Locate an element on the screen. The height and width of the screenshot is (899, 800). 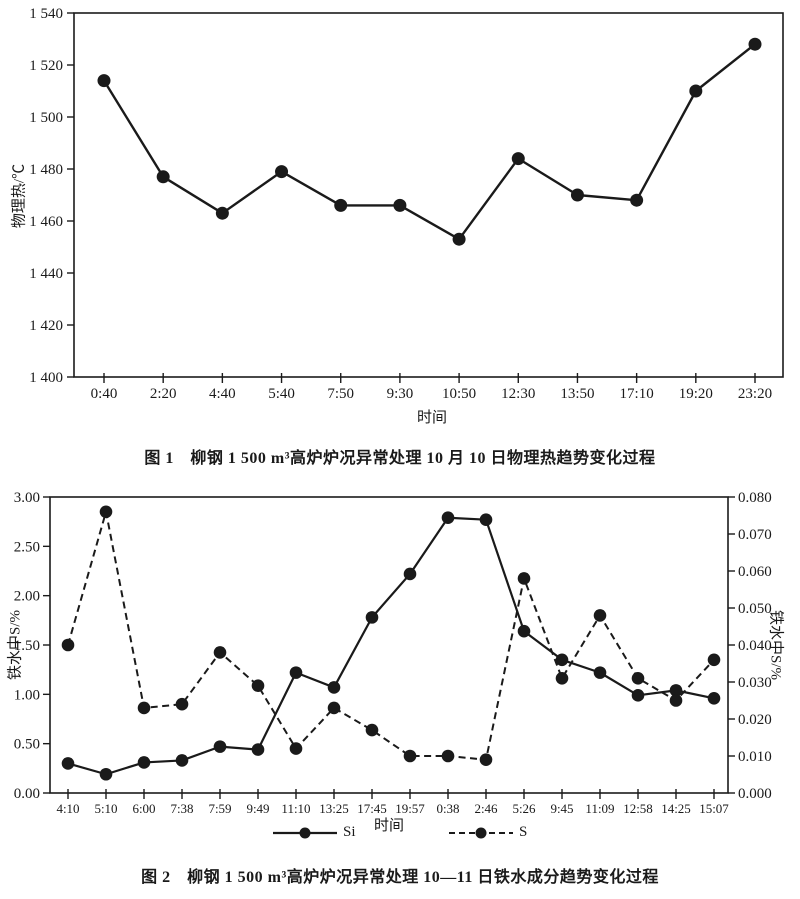
legend-label-s: S is located at coordinates (523, 832).